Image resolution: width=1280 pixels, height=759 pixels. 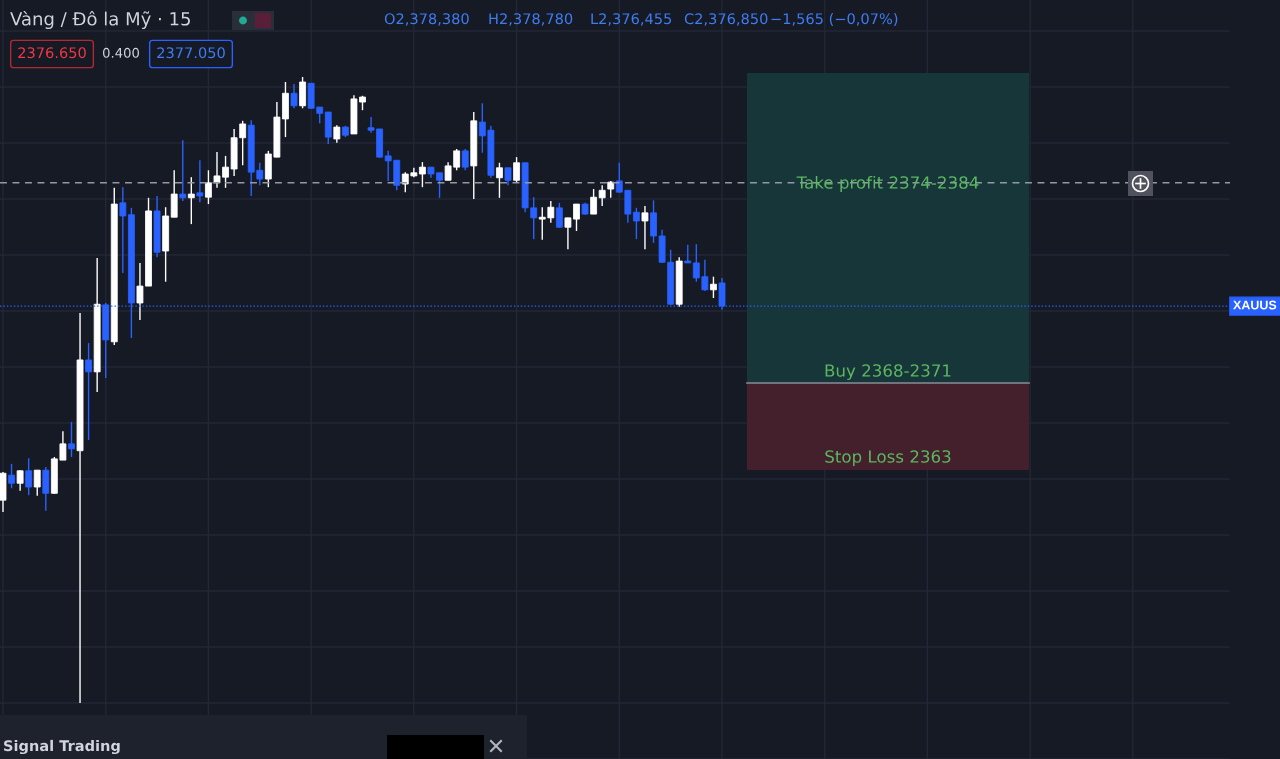 What do you see at coordinates (888, 458) in the screenshot?
I see `text: Stop Loss 2363` at bounding box center [888, 458].